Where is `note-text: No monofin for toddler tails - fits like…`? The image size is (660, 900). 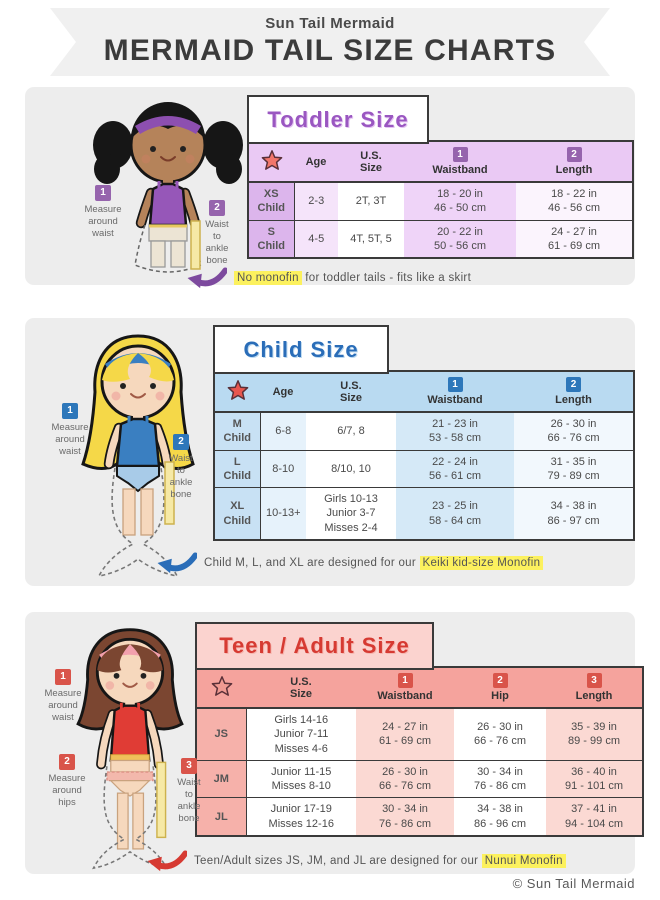 note-text: No monofin for toddler tails - fits like… is located at coordinates (353, 278).